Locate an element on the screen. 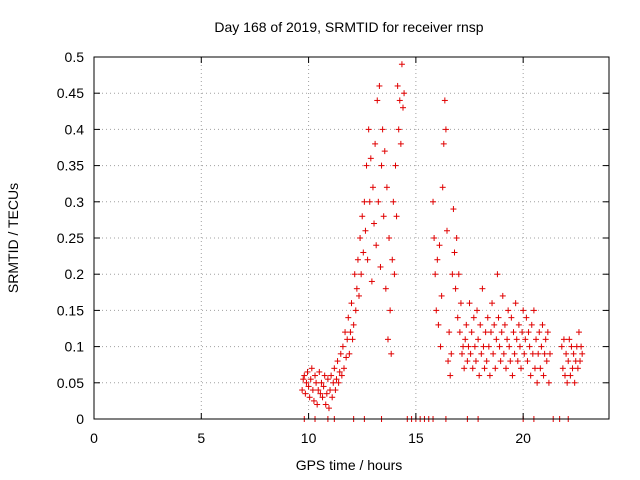 Image resolution: width=640 pixels, height=480 pixels. y-tick-label: 0.05 is located at coordinates (70, 383).